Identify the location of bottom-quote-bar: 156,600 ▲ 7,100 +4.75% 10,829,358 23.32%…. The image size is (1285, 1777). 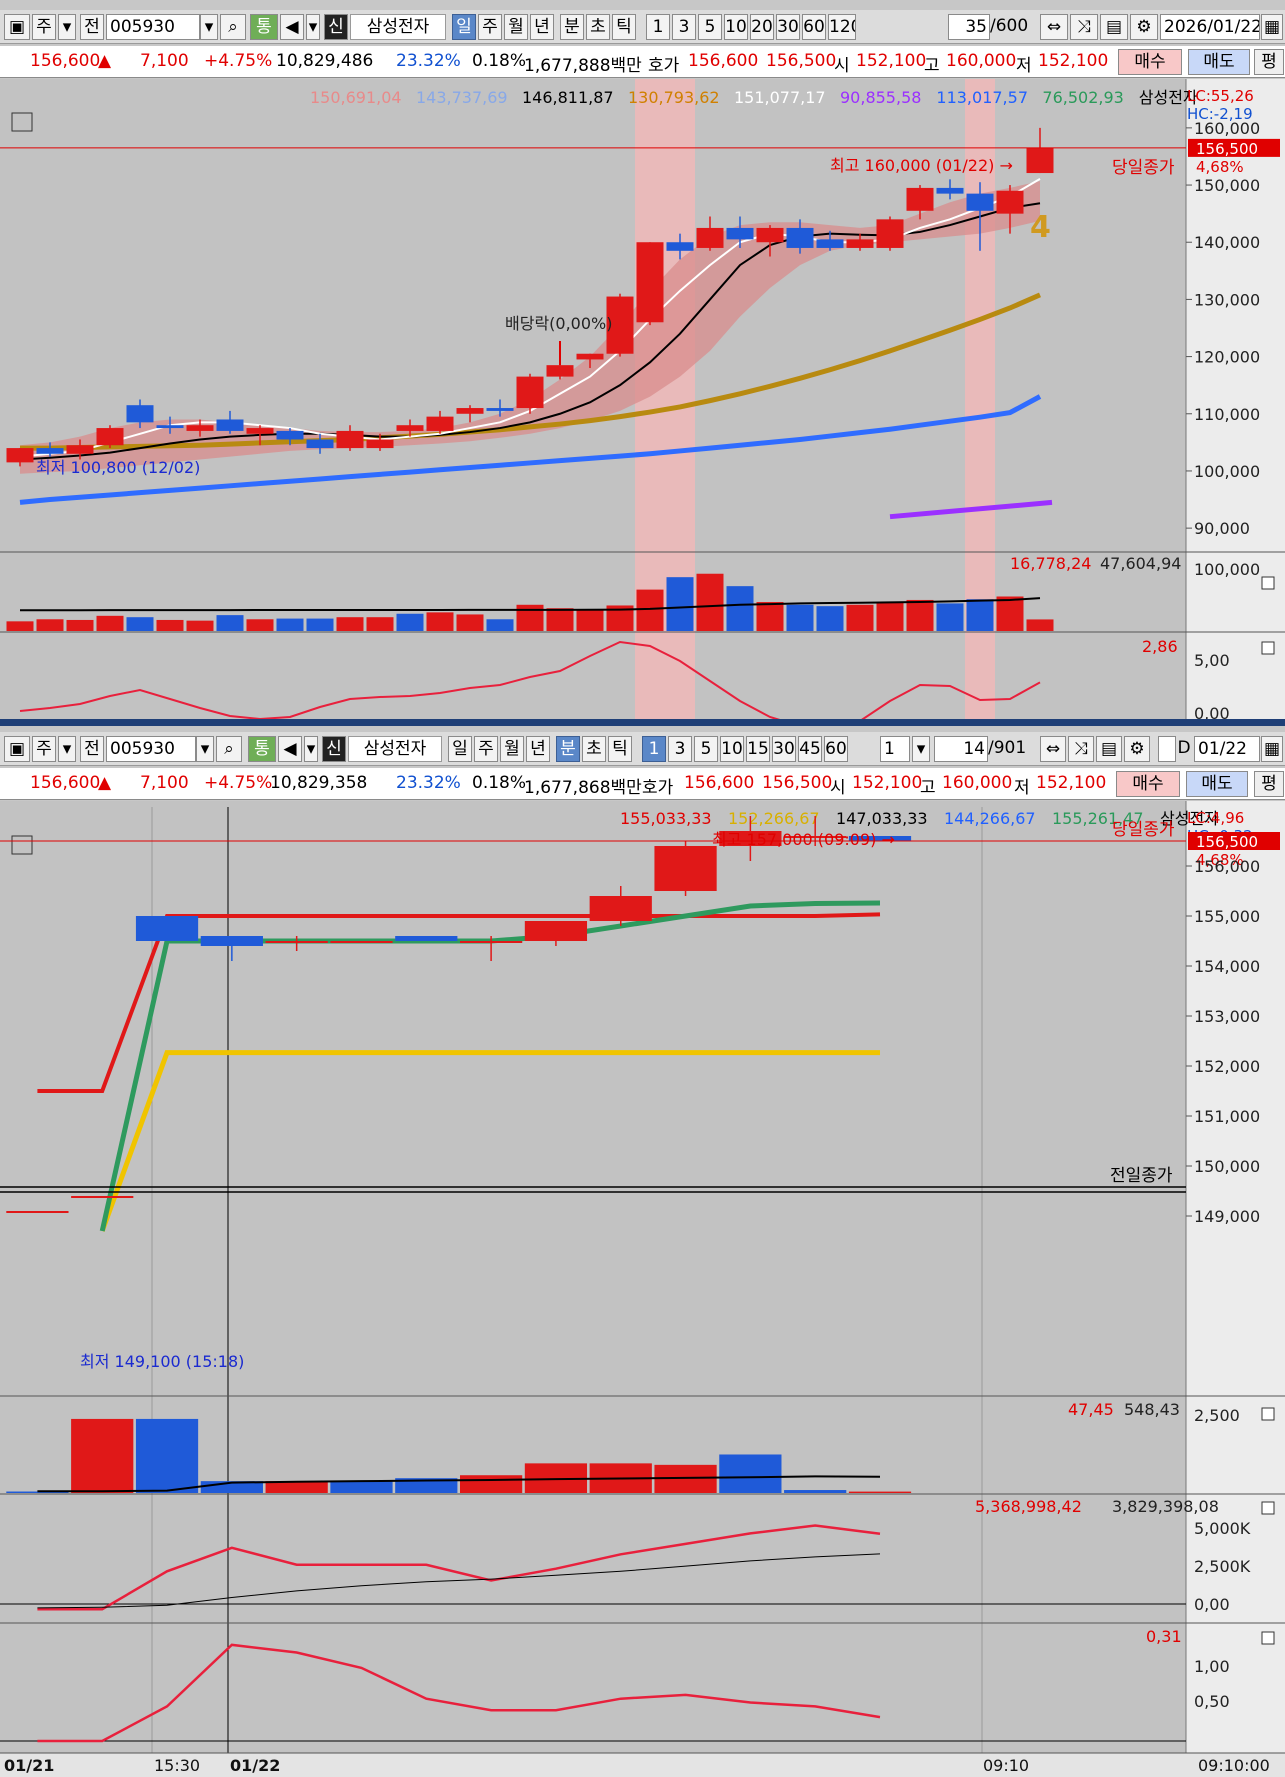
(642, 784).